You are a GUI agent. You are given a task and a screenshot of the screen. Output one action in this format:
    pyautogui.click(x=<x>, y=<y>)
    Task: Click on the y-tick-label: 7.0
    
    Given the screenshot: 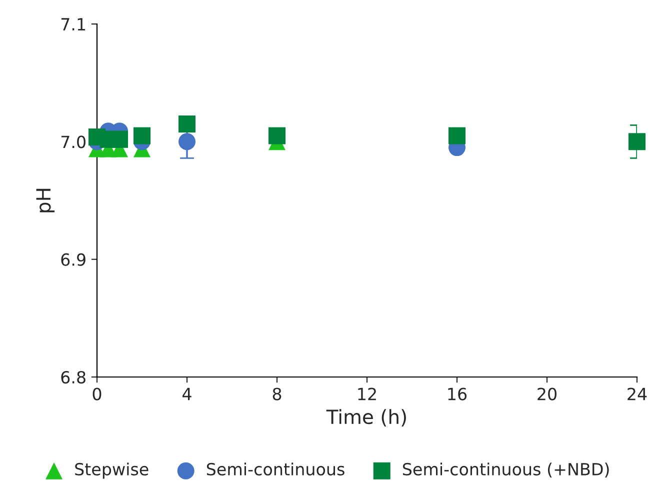 What is the action you would take?
    pyautogui.click(x=73, y=142)
    